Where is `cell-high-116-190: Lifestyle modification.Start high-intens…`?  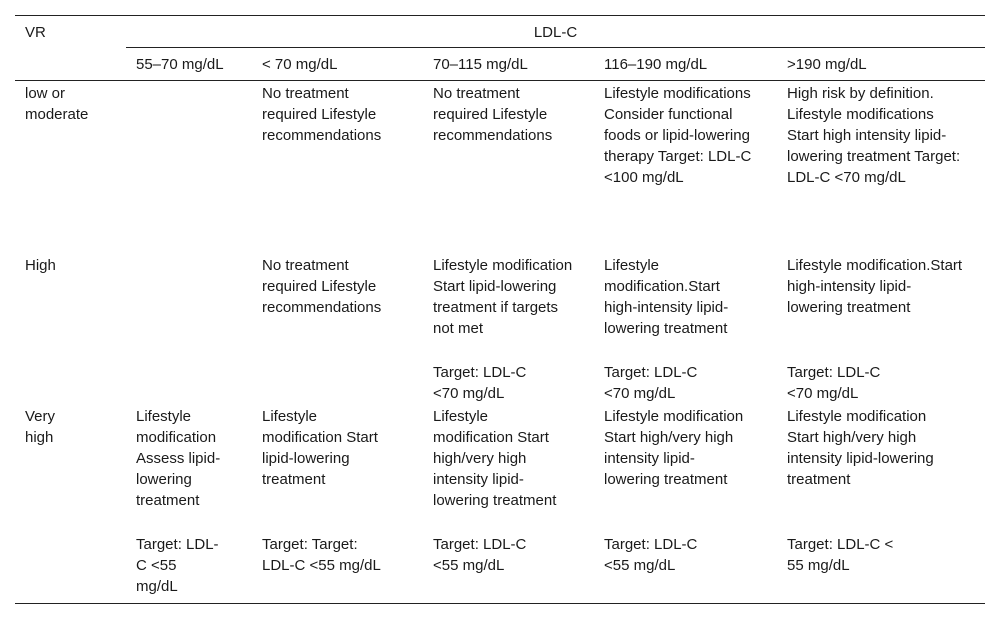
cell-high-116-190: Lifestyle modification.Start high-intens… is located at coordinates (666, 297).